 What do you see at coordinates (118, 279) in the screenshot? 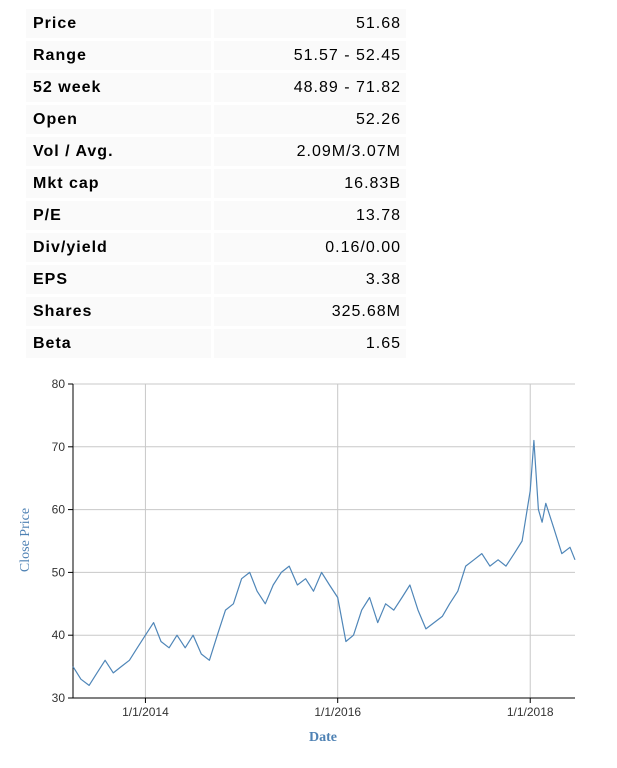
I see `stat-label: EPS` at bounding box center [118, 279].